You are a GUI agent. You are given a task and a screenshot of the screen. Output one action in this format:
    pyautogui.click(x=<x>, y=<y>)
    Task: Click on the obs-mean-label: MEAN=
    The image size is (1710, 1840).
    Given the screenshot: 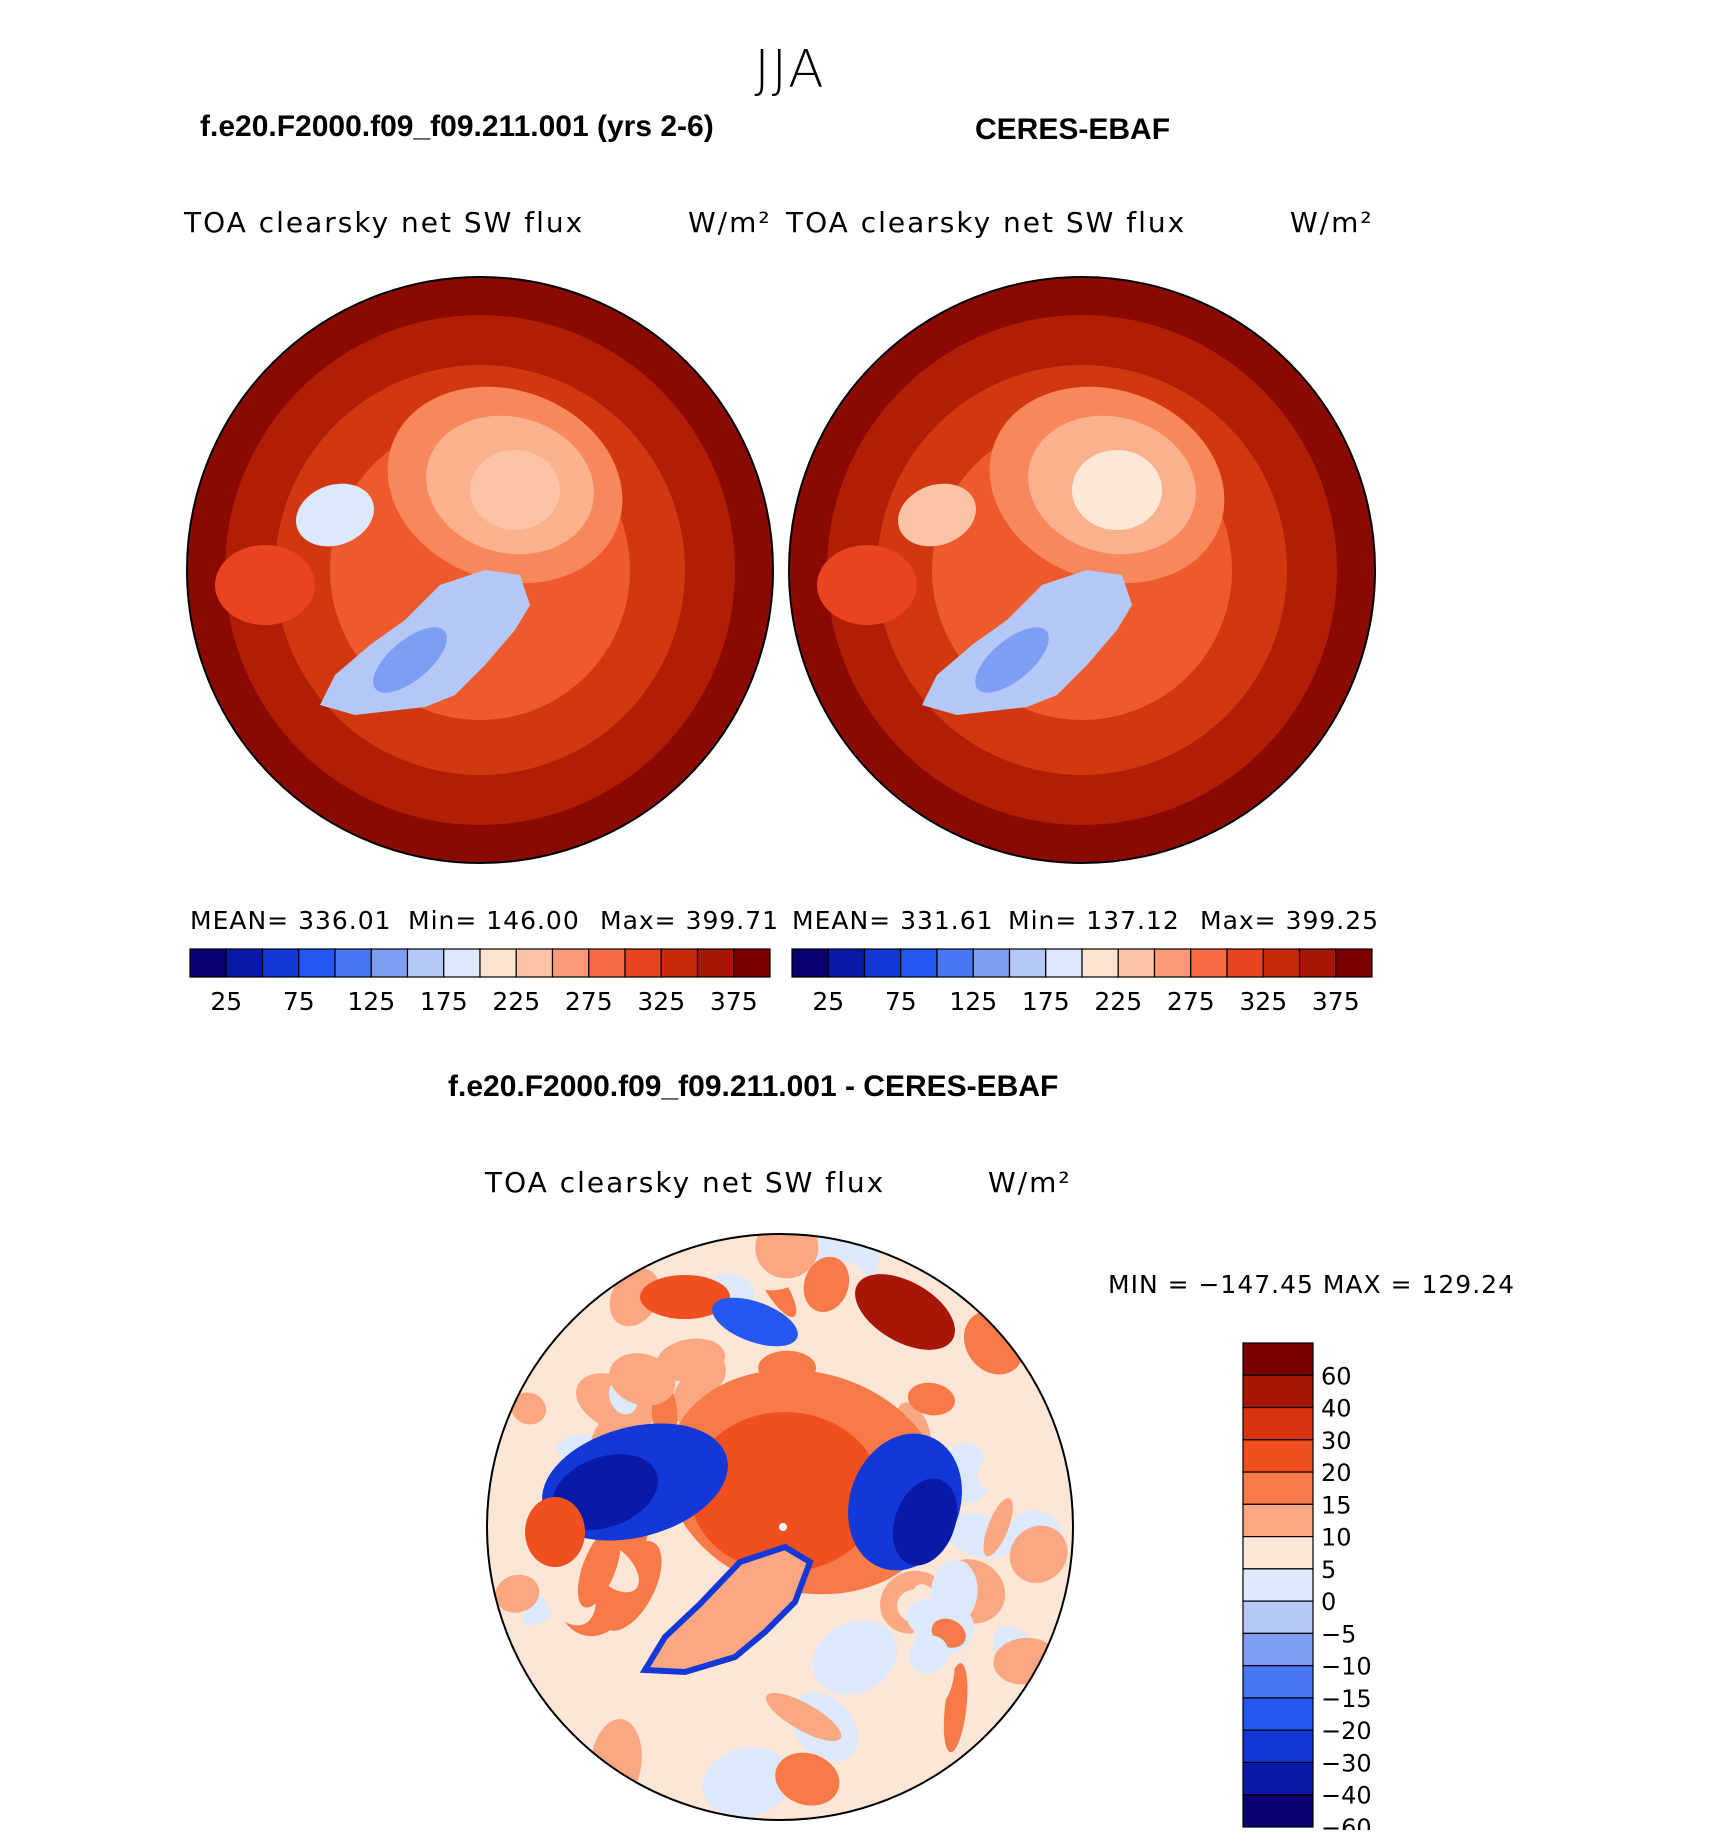 What is the action you would take?
    pyautogui.click(x=842, y=920)
    